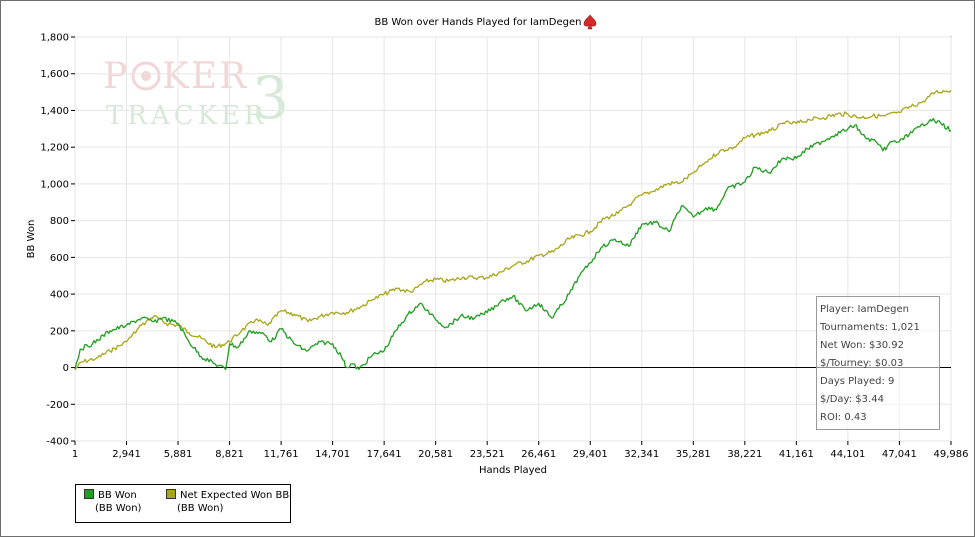 This screenshot has height=537, width=975. I want to click on y-tick-label: 1,800, so click(54, 38).